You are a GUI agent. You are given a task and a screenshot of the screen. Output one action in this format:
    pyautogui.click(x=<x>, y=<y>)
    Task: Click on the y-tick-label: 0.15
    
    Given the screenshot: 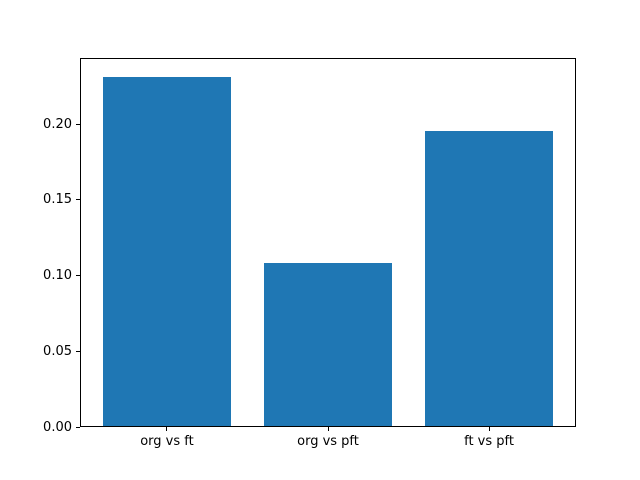 What is the action you would take?
    pyautogui.click(x=57, y=200)
    